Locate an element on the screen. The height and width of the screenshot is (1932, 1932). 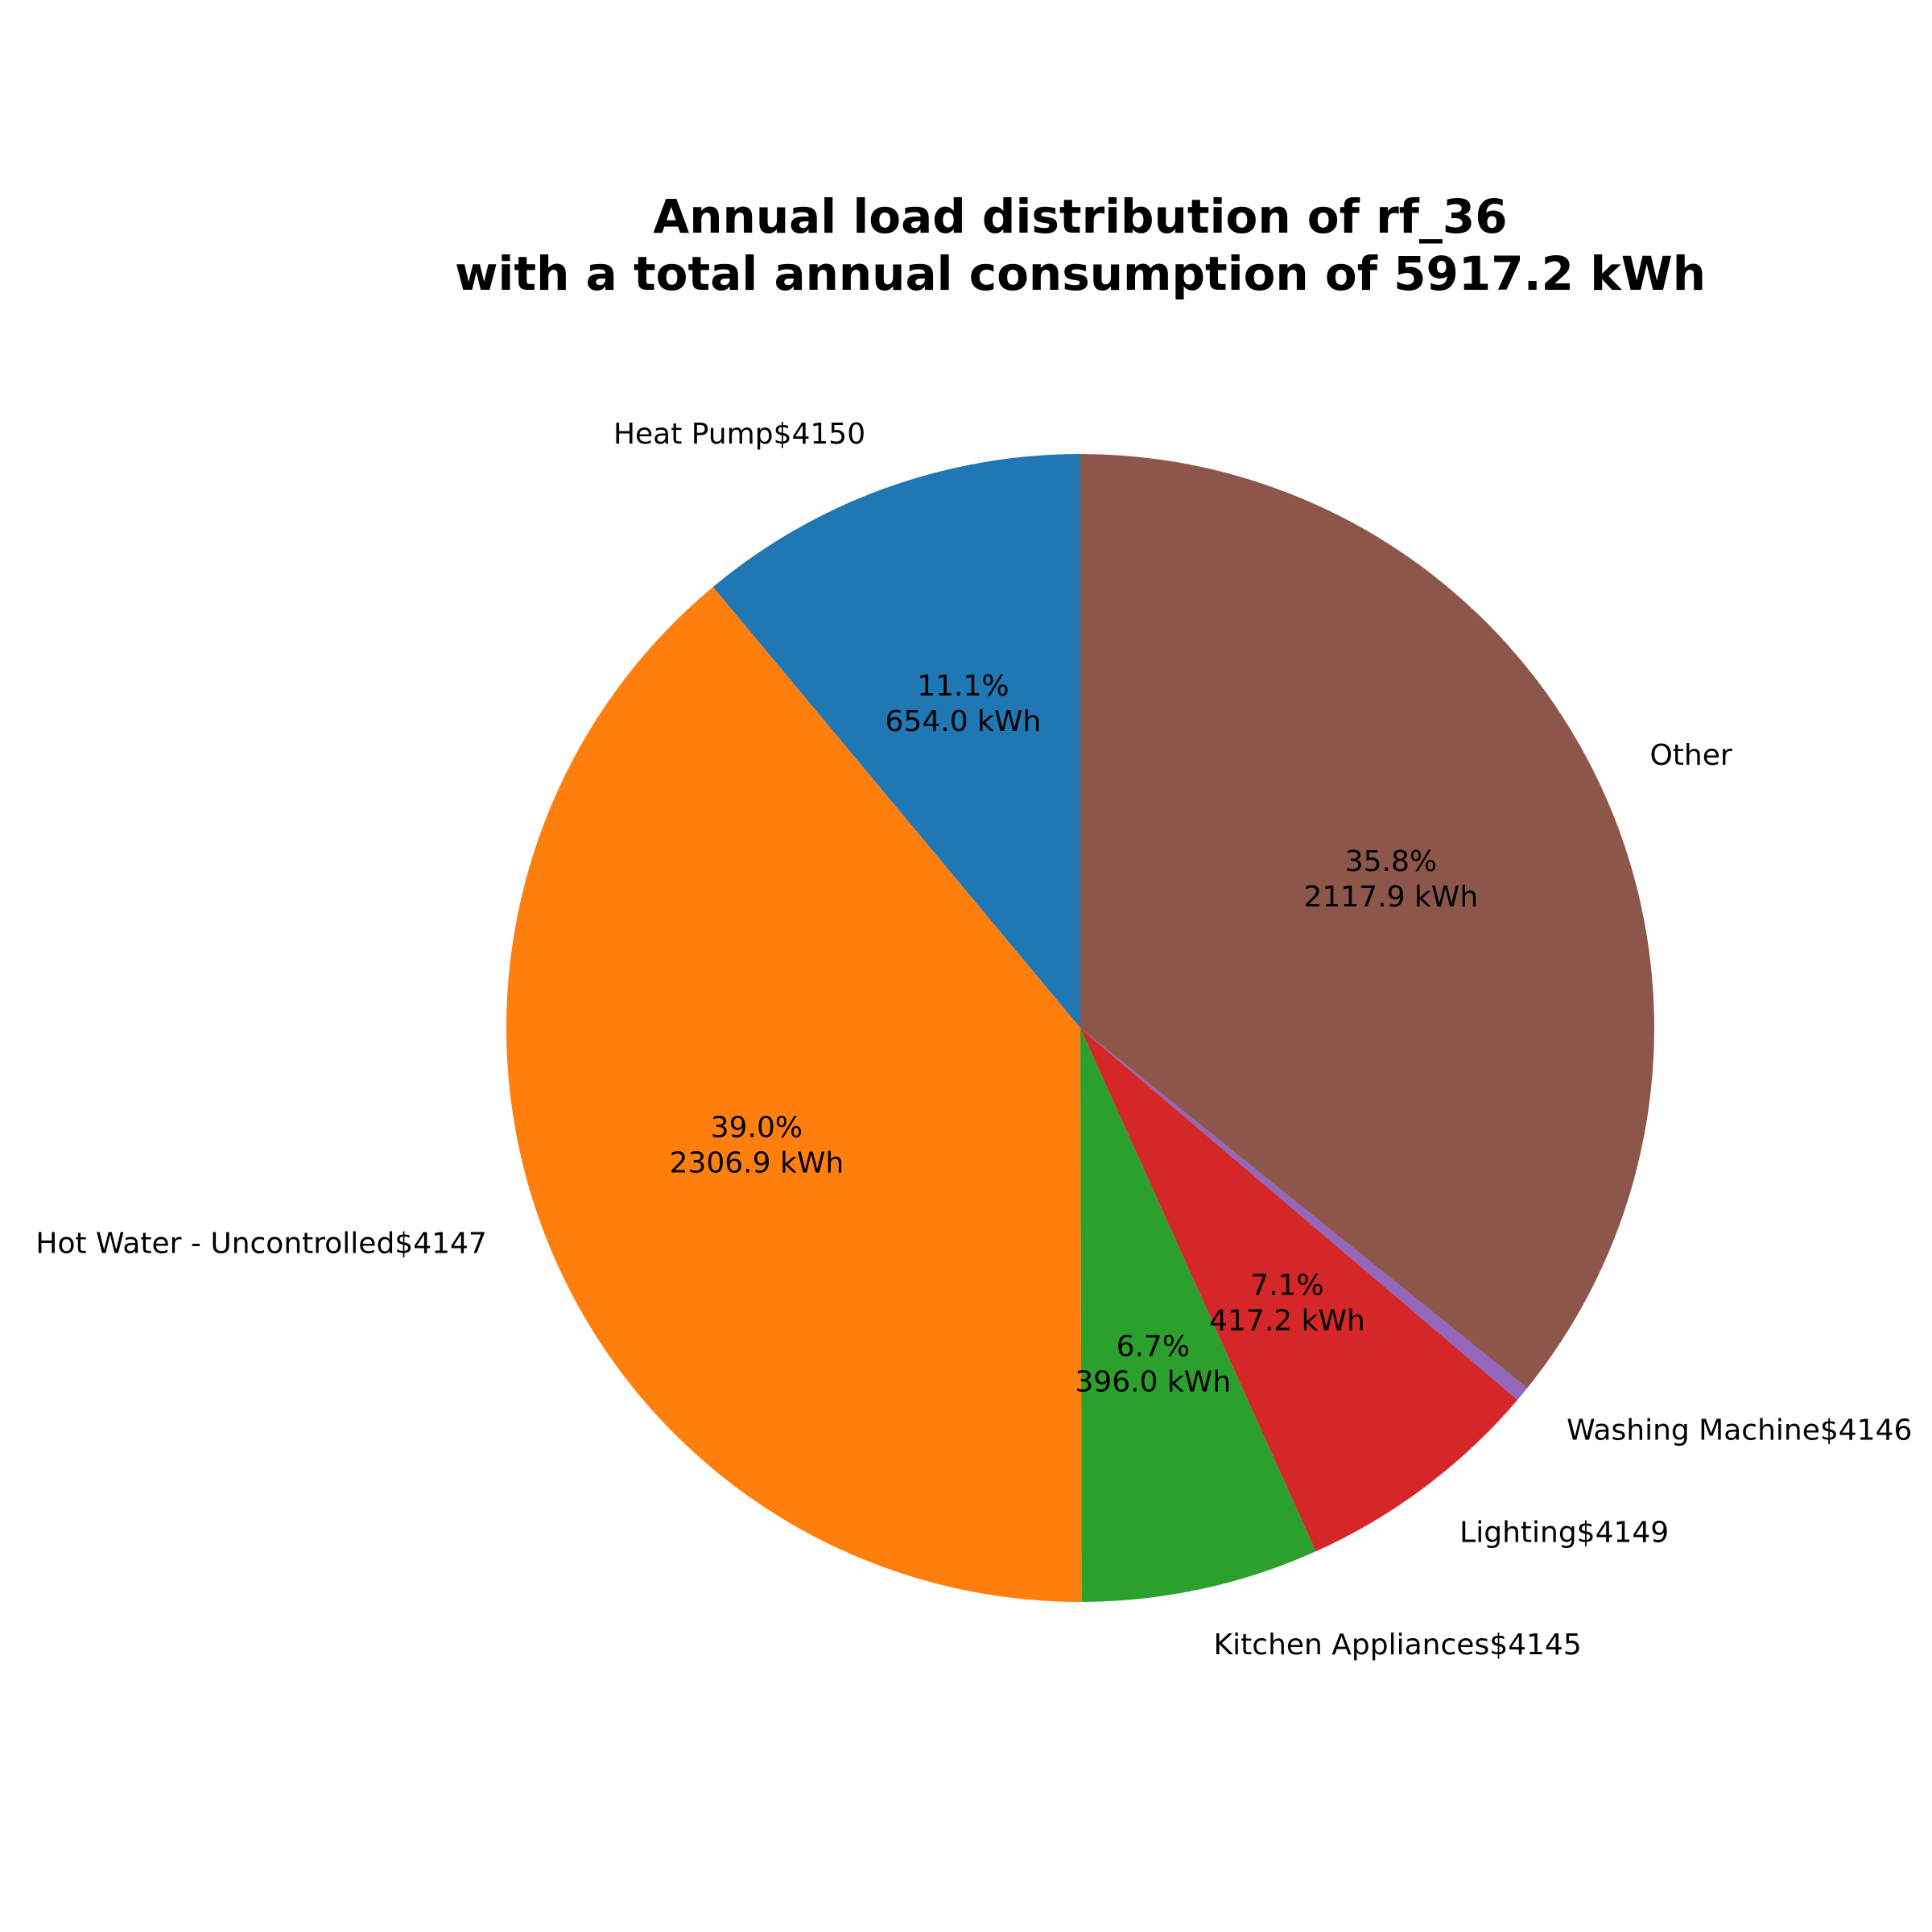
pie-slice-lighting is located at coordinates (1299, 1290).